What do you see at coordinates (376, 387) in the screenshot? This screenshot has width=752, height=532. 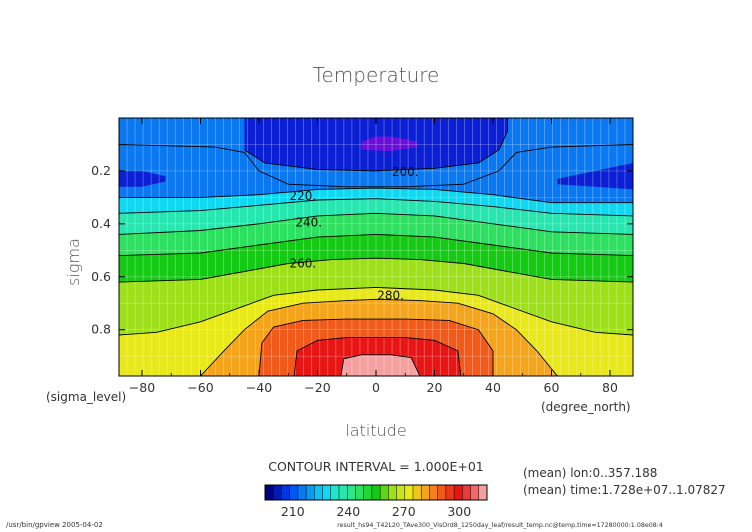 I see `x-tick-label: 0` at bounding box center [376, 387].